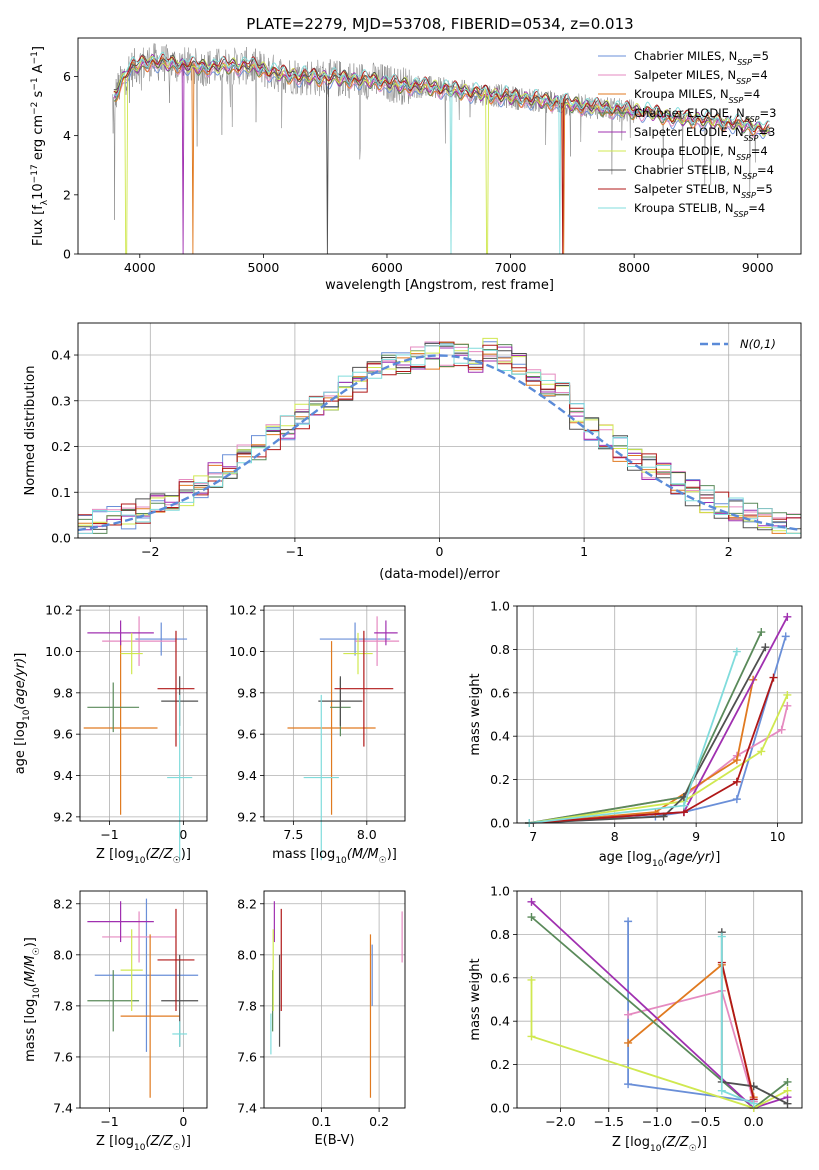  What do you see at coordinates (615, 836) in the screenshot?
I see `x-tick-label: 8` at bounding box center [615, 836].